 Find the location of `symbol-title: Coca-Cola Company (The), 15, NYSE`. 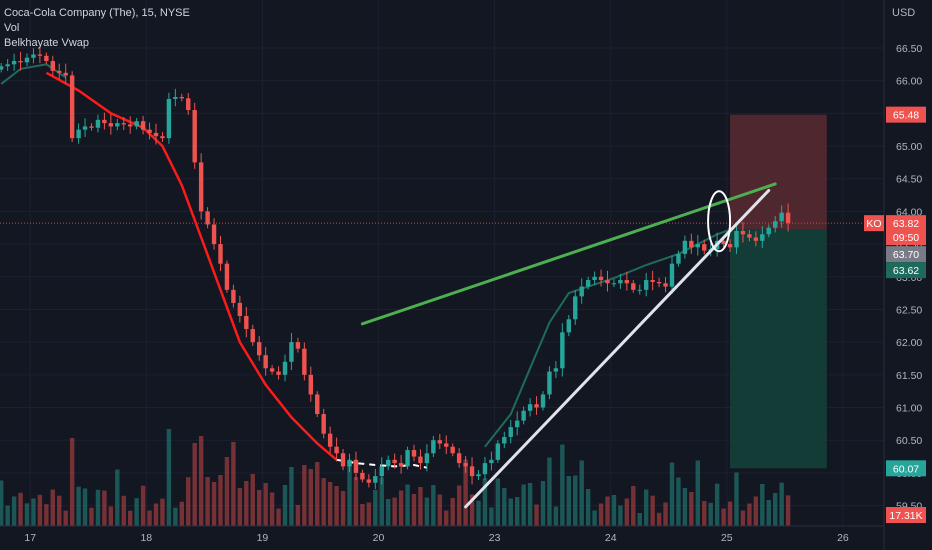

symbol-title: Coca-Cola Company (The), 15, NYSE is located at coordinates (97, 13).